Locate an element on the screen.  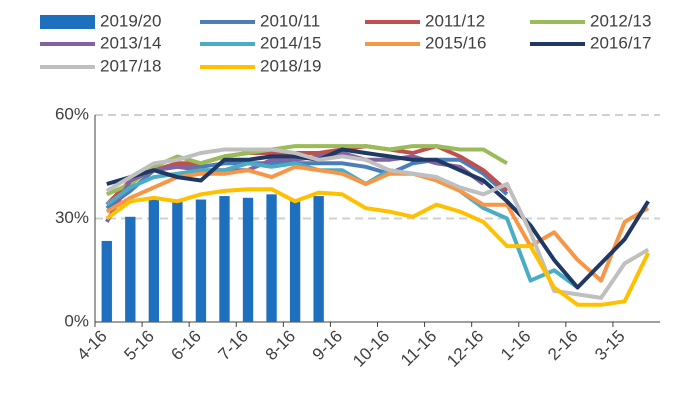
legend-label: 2014/15 is located at coordinates (290, 42).